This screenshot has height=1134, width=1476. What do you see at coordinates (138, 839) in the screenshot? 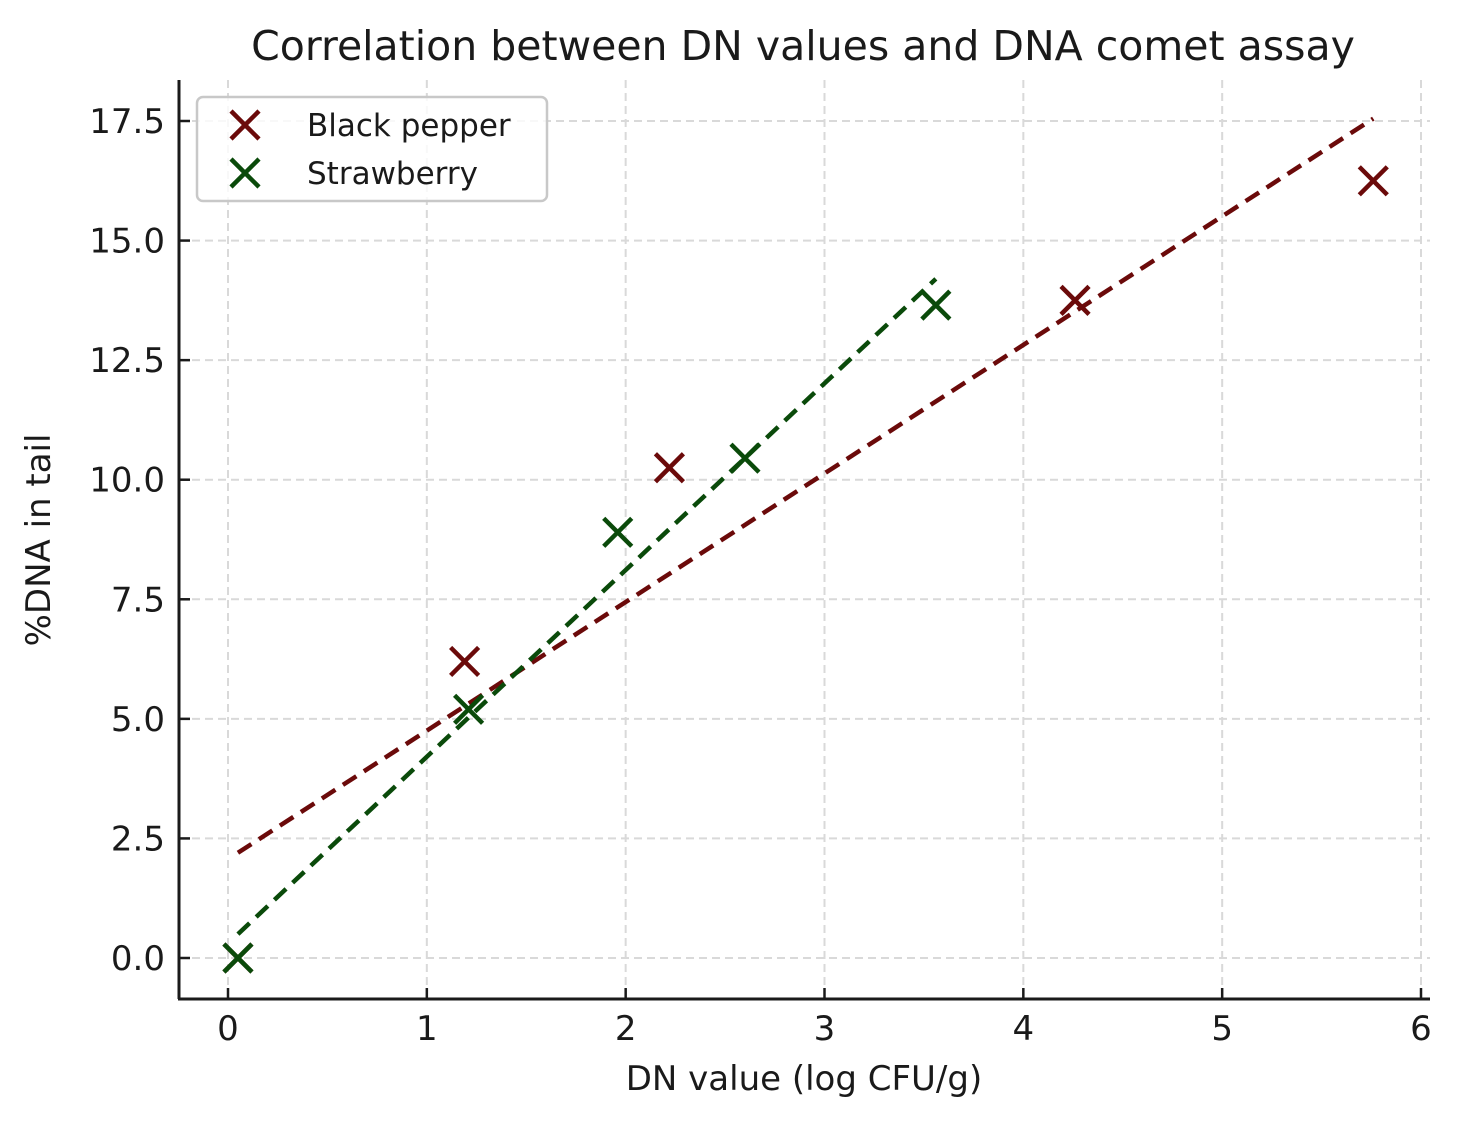
I see `y-tick-label: 2.5` at bounding box center [138, 839].